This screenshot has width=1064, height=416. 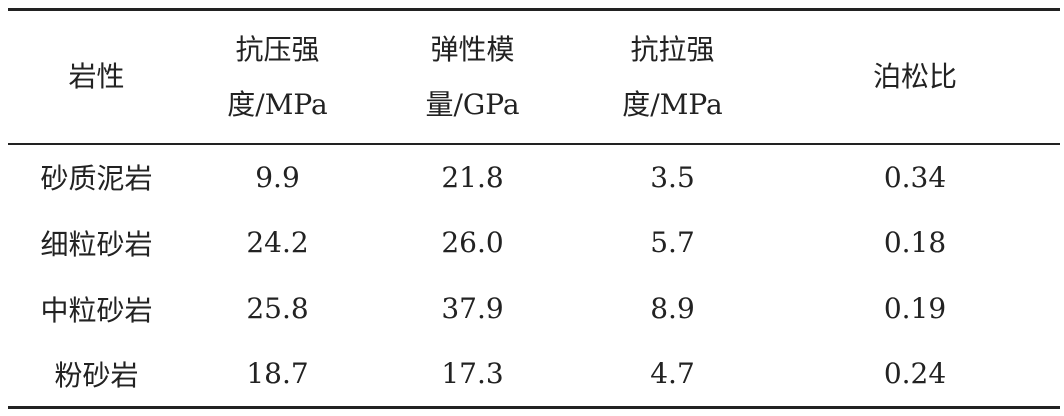 I want to click on header-cell: 岩性, so click(x=96, y=77).